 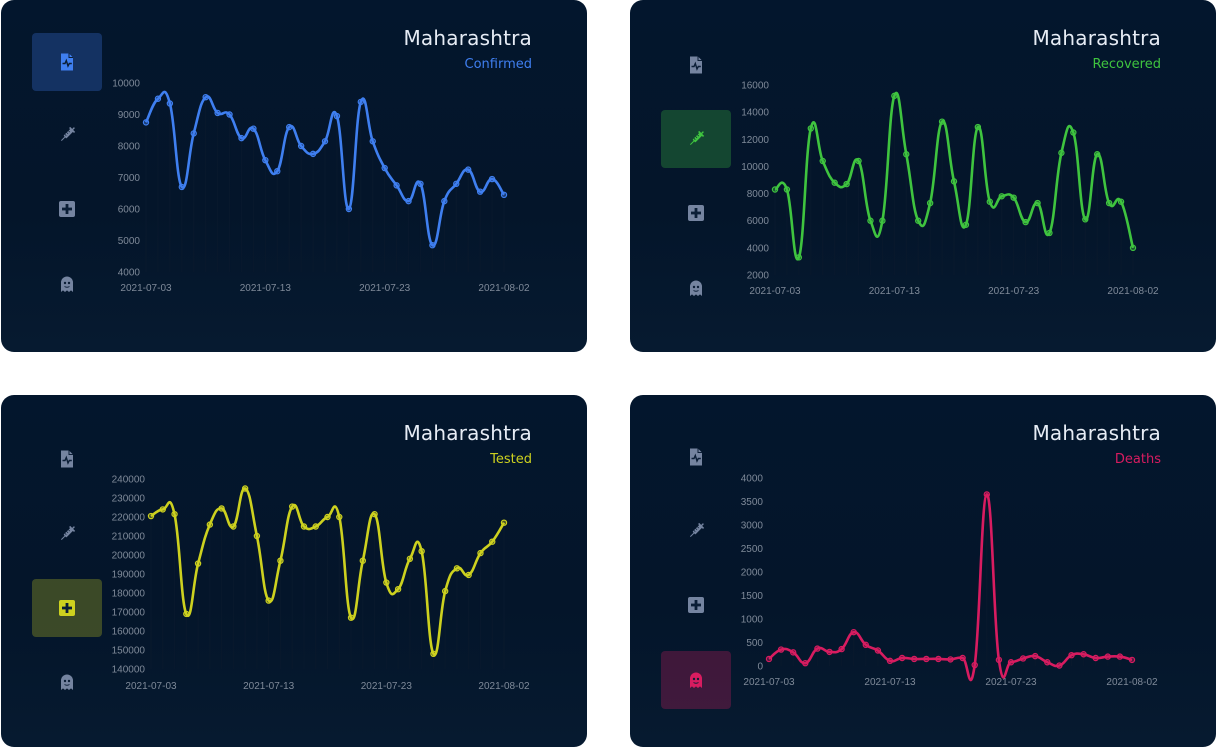 I want to click on recovered-nav-file-pulse-button, so click(x=696, y=65).